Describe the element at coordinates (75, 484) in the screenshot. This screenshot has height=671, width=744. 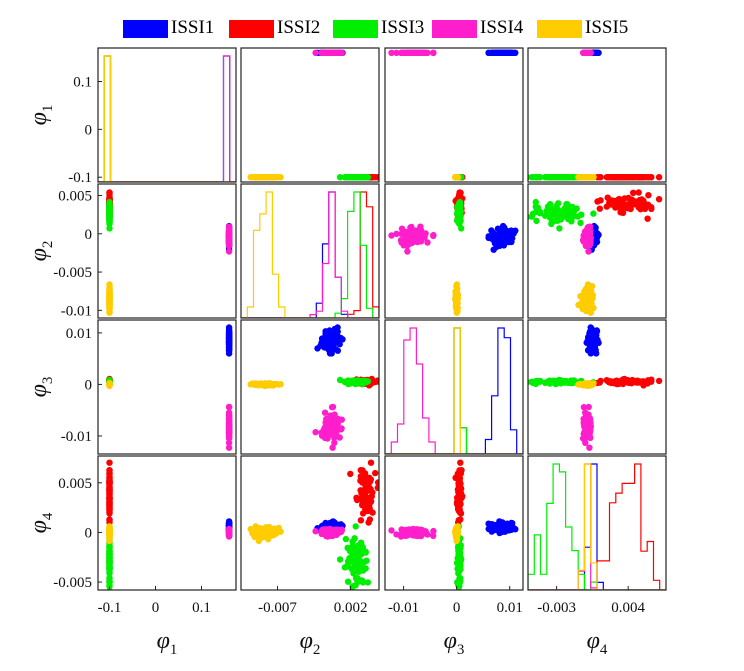
I see `y-tick-label: 0.005` at that location.